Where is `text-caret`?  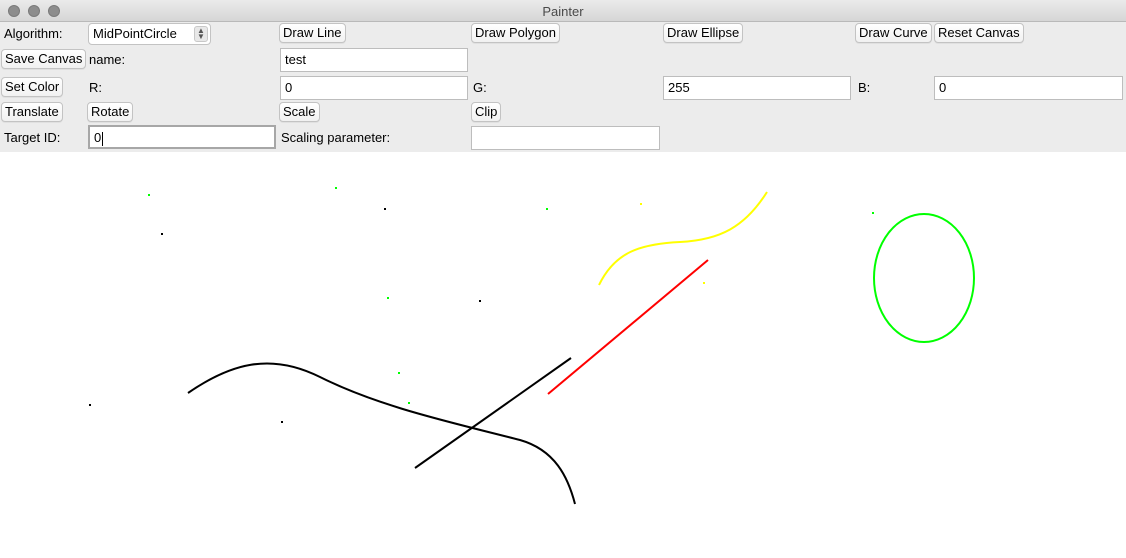 text-caret is located at coordinates (103, 138).